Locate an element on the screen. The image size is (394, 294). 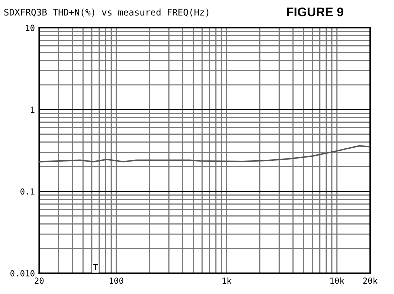
chart-subtitle: FIGURE 9 is located at coordinates (315, 12).